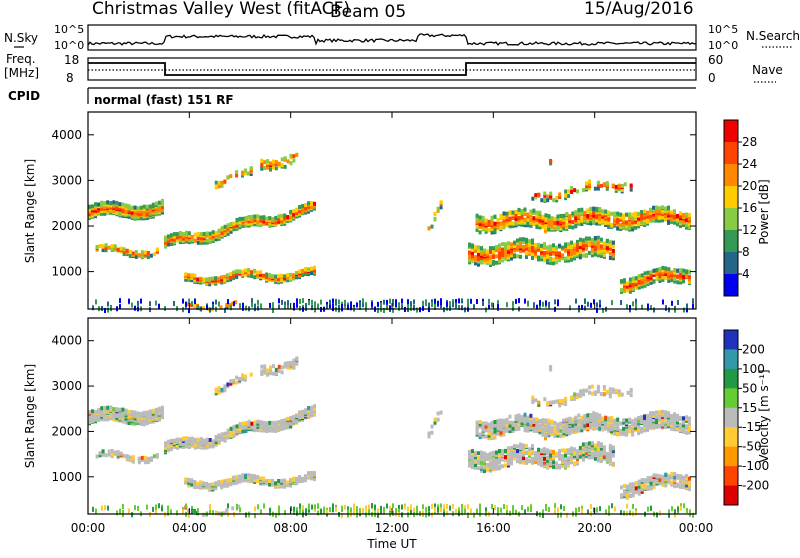  What do you see at coordinates (221, 9) in the screenshot?
I see `site-title: Christmas Valley West (fitACF)` at bounding box center [221, 9].